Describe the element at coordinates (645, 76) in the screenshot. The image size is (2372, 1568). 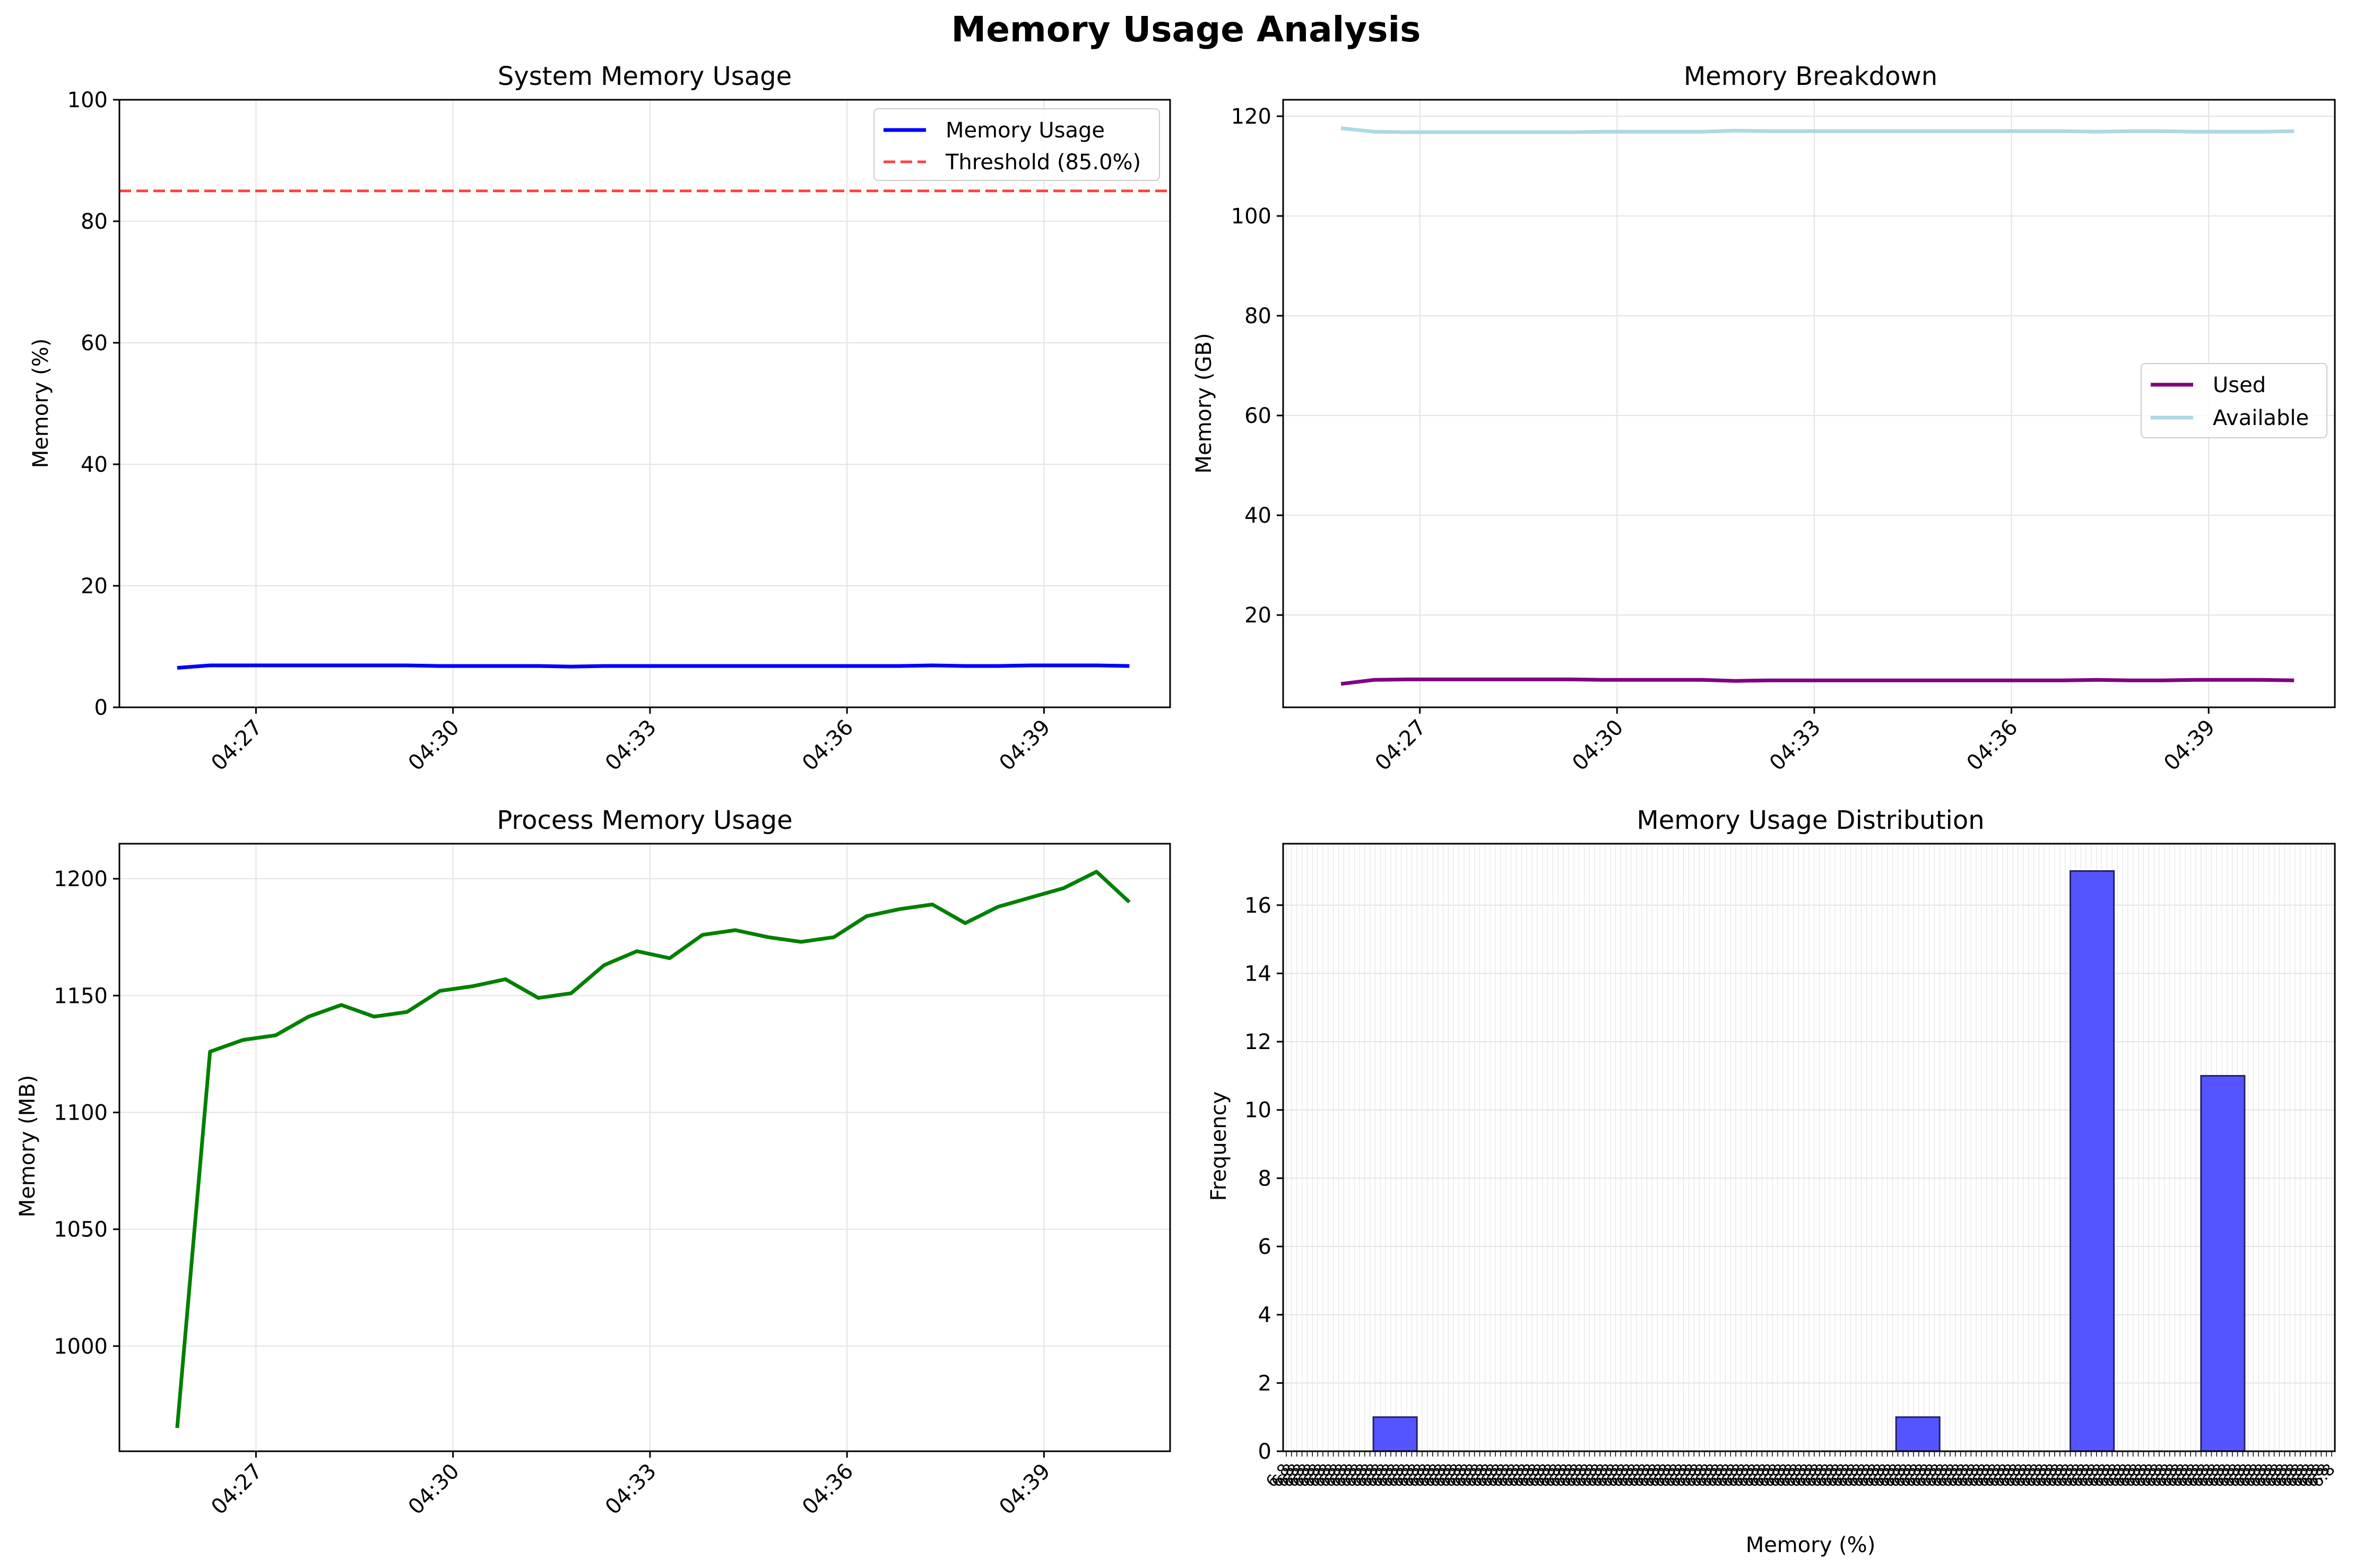
I see `chart-title: System Memory Usage` at that location.